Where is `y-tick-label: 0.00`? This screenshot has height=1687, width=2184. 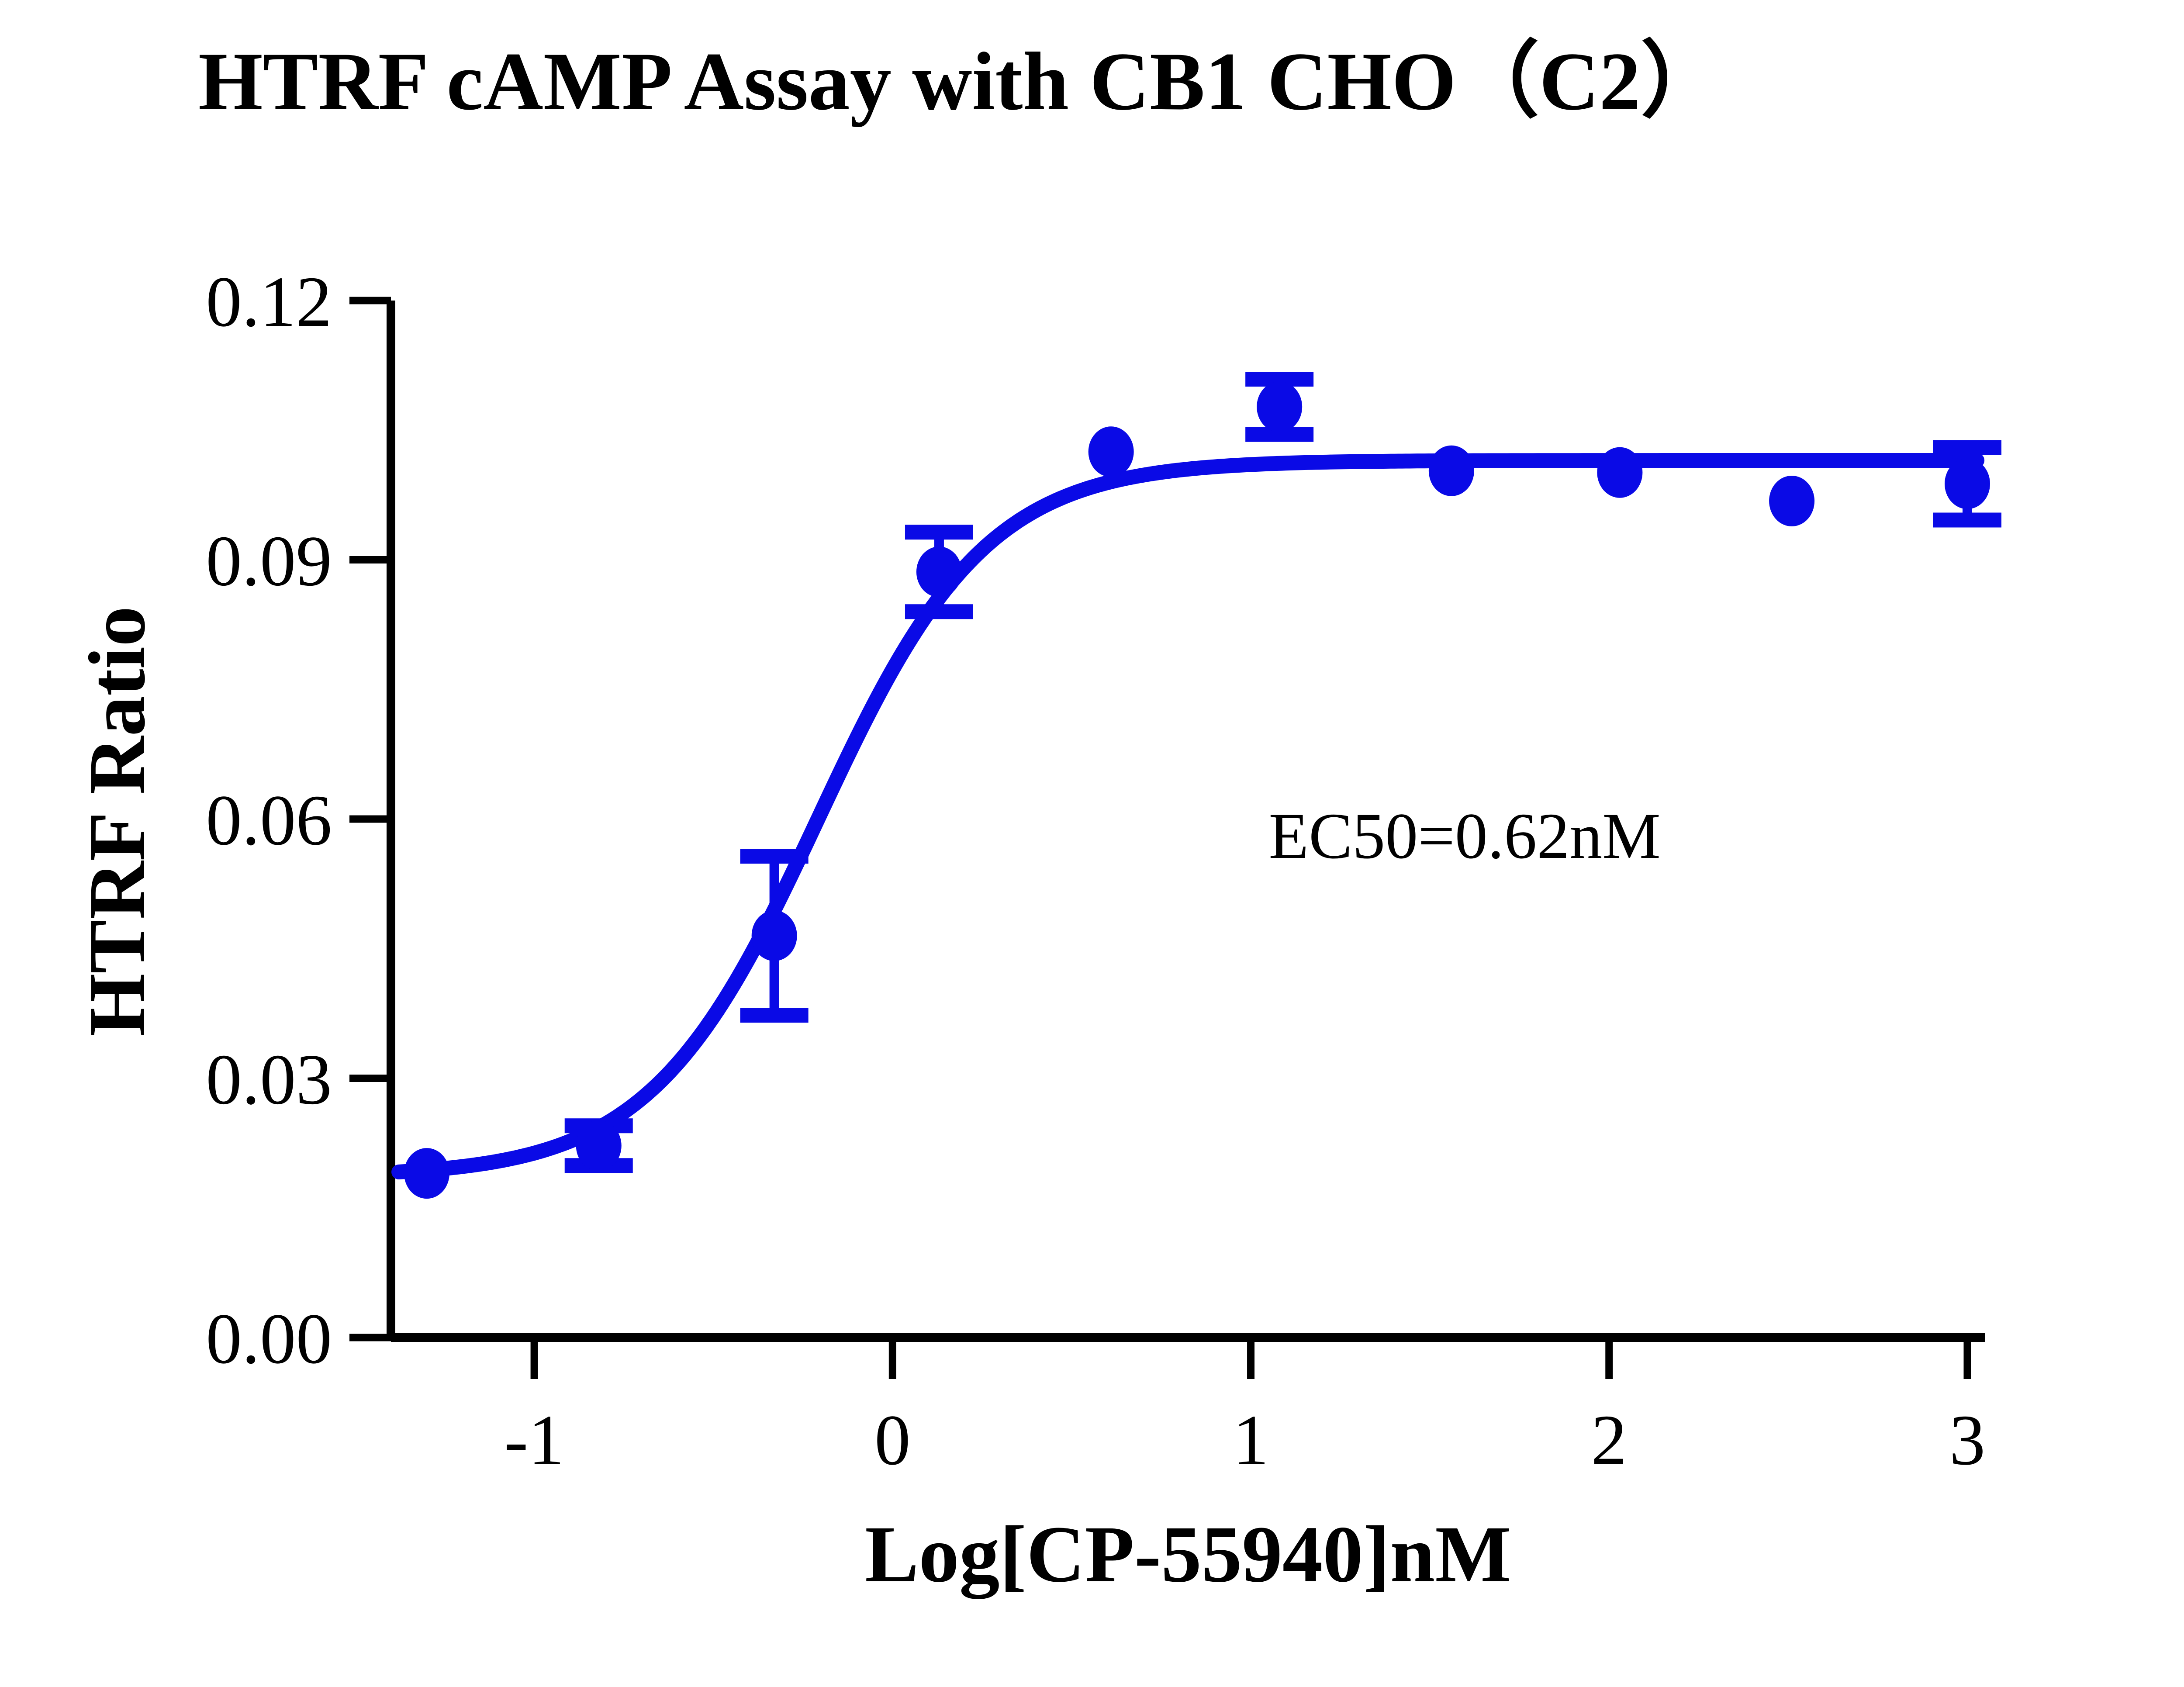 y-tick-label: 0.00 is located at coordinates (269, 1339).